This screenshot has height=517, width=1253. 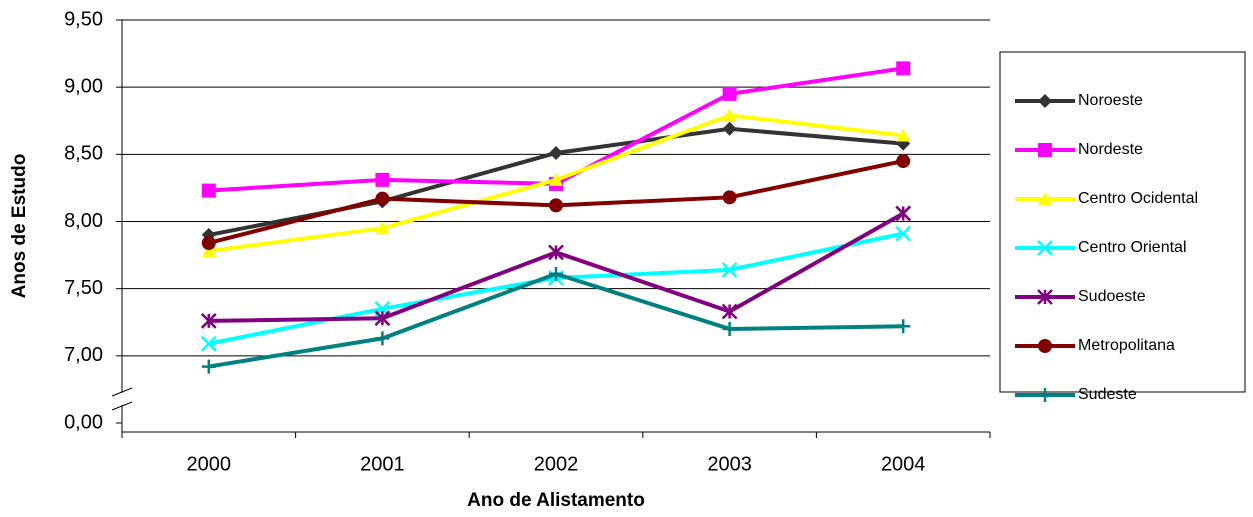 What do you see at coordinates (83, 154) in the screenshot?
I see `y-tick-label: 8,50` at bounding box center [83, 154].